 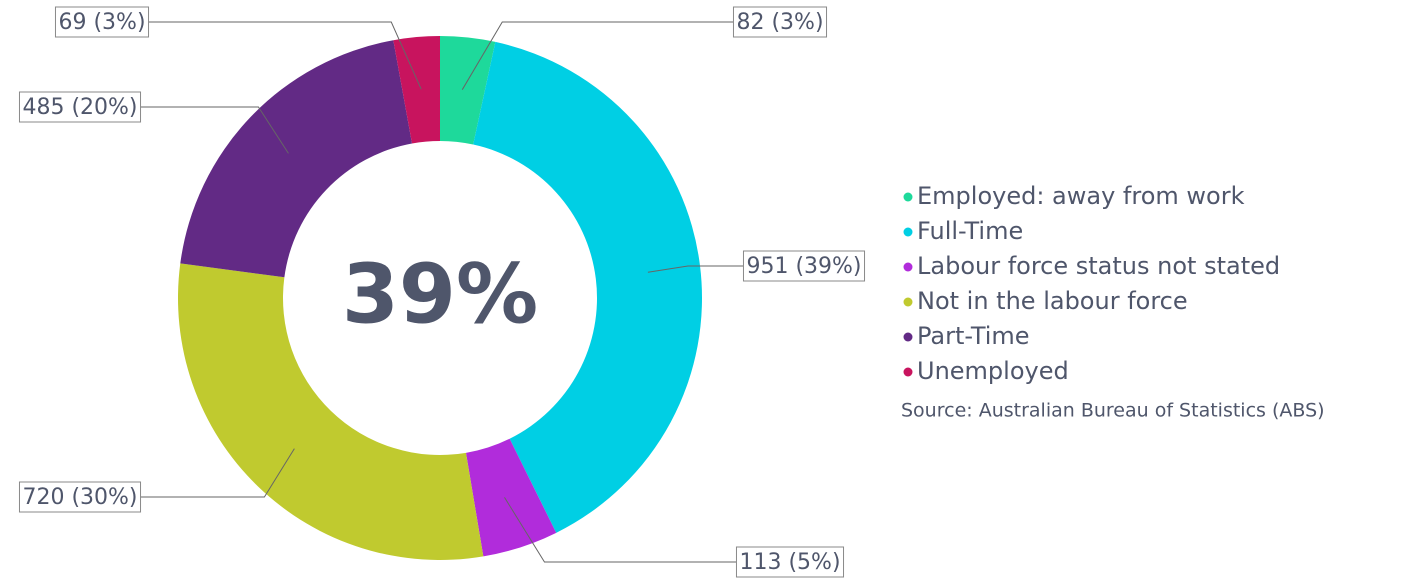 I want to click on legend-label: Unemployed, so click(x=993, y=371).